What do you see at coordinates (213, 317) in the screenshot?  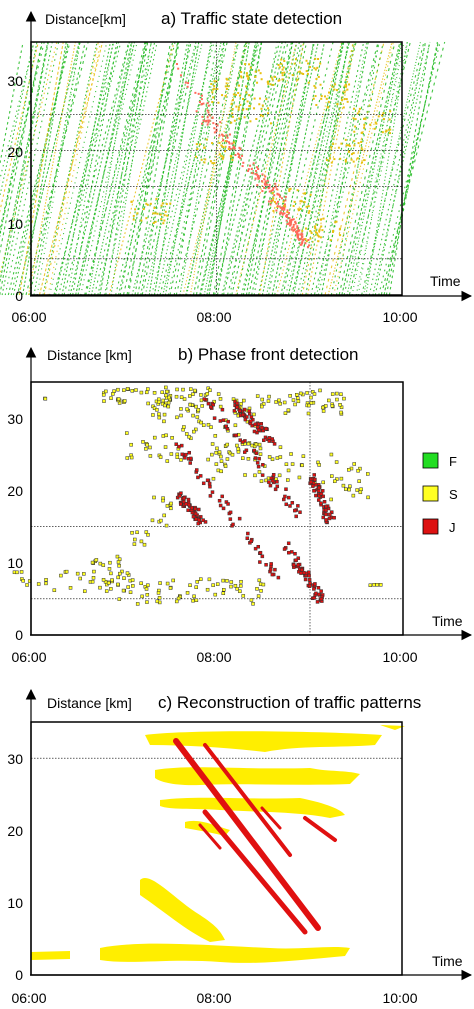 I see `panel-a-xtick-0800: 08:00` at bounding box center [213, 317].